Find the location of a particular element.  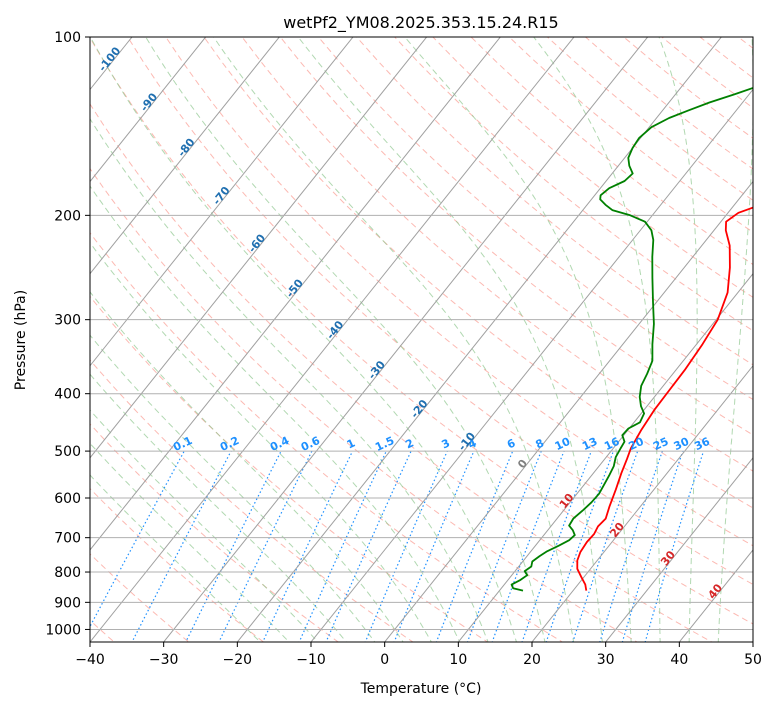

mixing-ratio-label: 36 is located at coordinates (702, 444).